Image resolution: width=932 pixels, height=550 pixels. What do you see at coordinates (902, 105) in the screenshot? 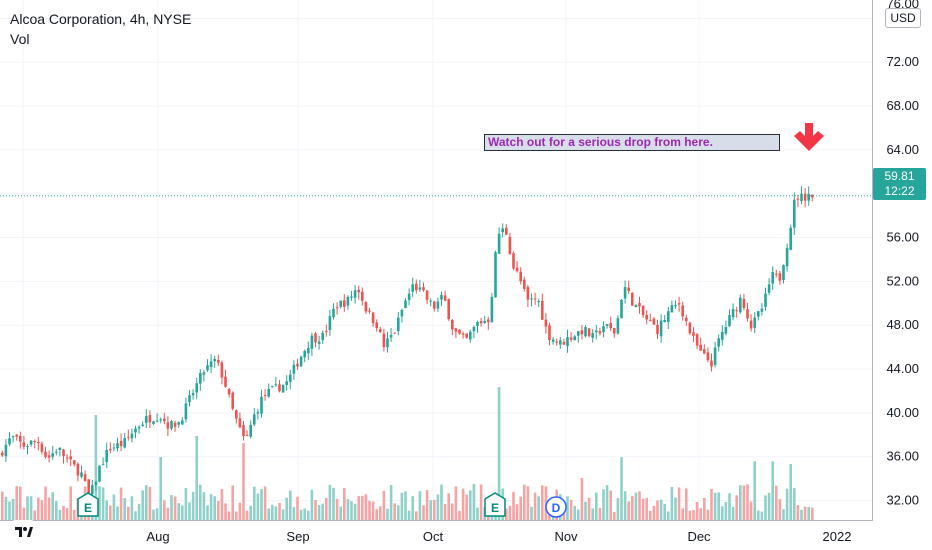
I see `y-tick-label: 68.00` at bounding box center [902, 105].